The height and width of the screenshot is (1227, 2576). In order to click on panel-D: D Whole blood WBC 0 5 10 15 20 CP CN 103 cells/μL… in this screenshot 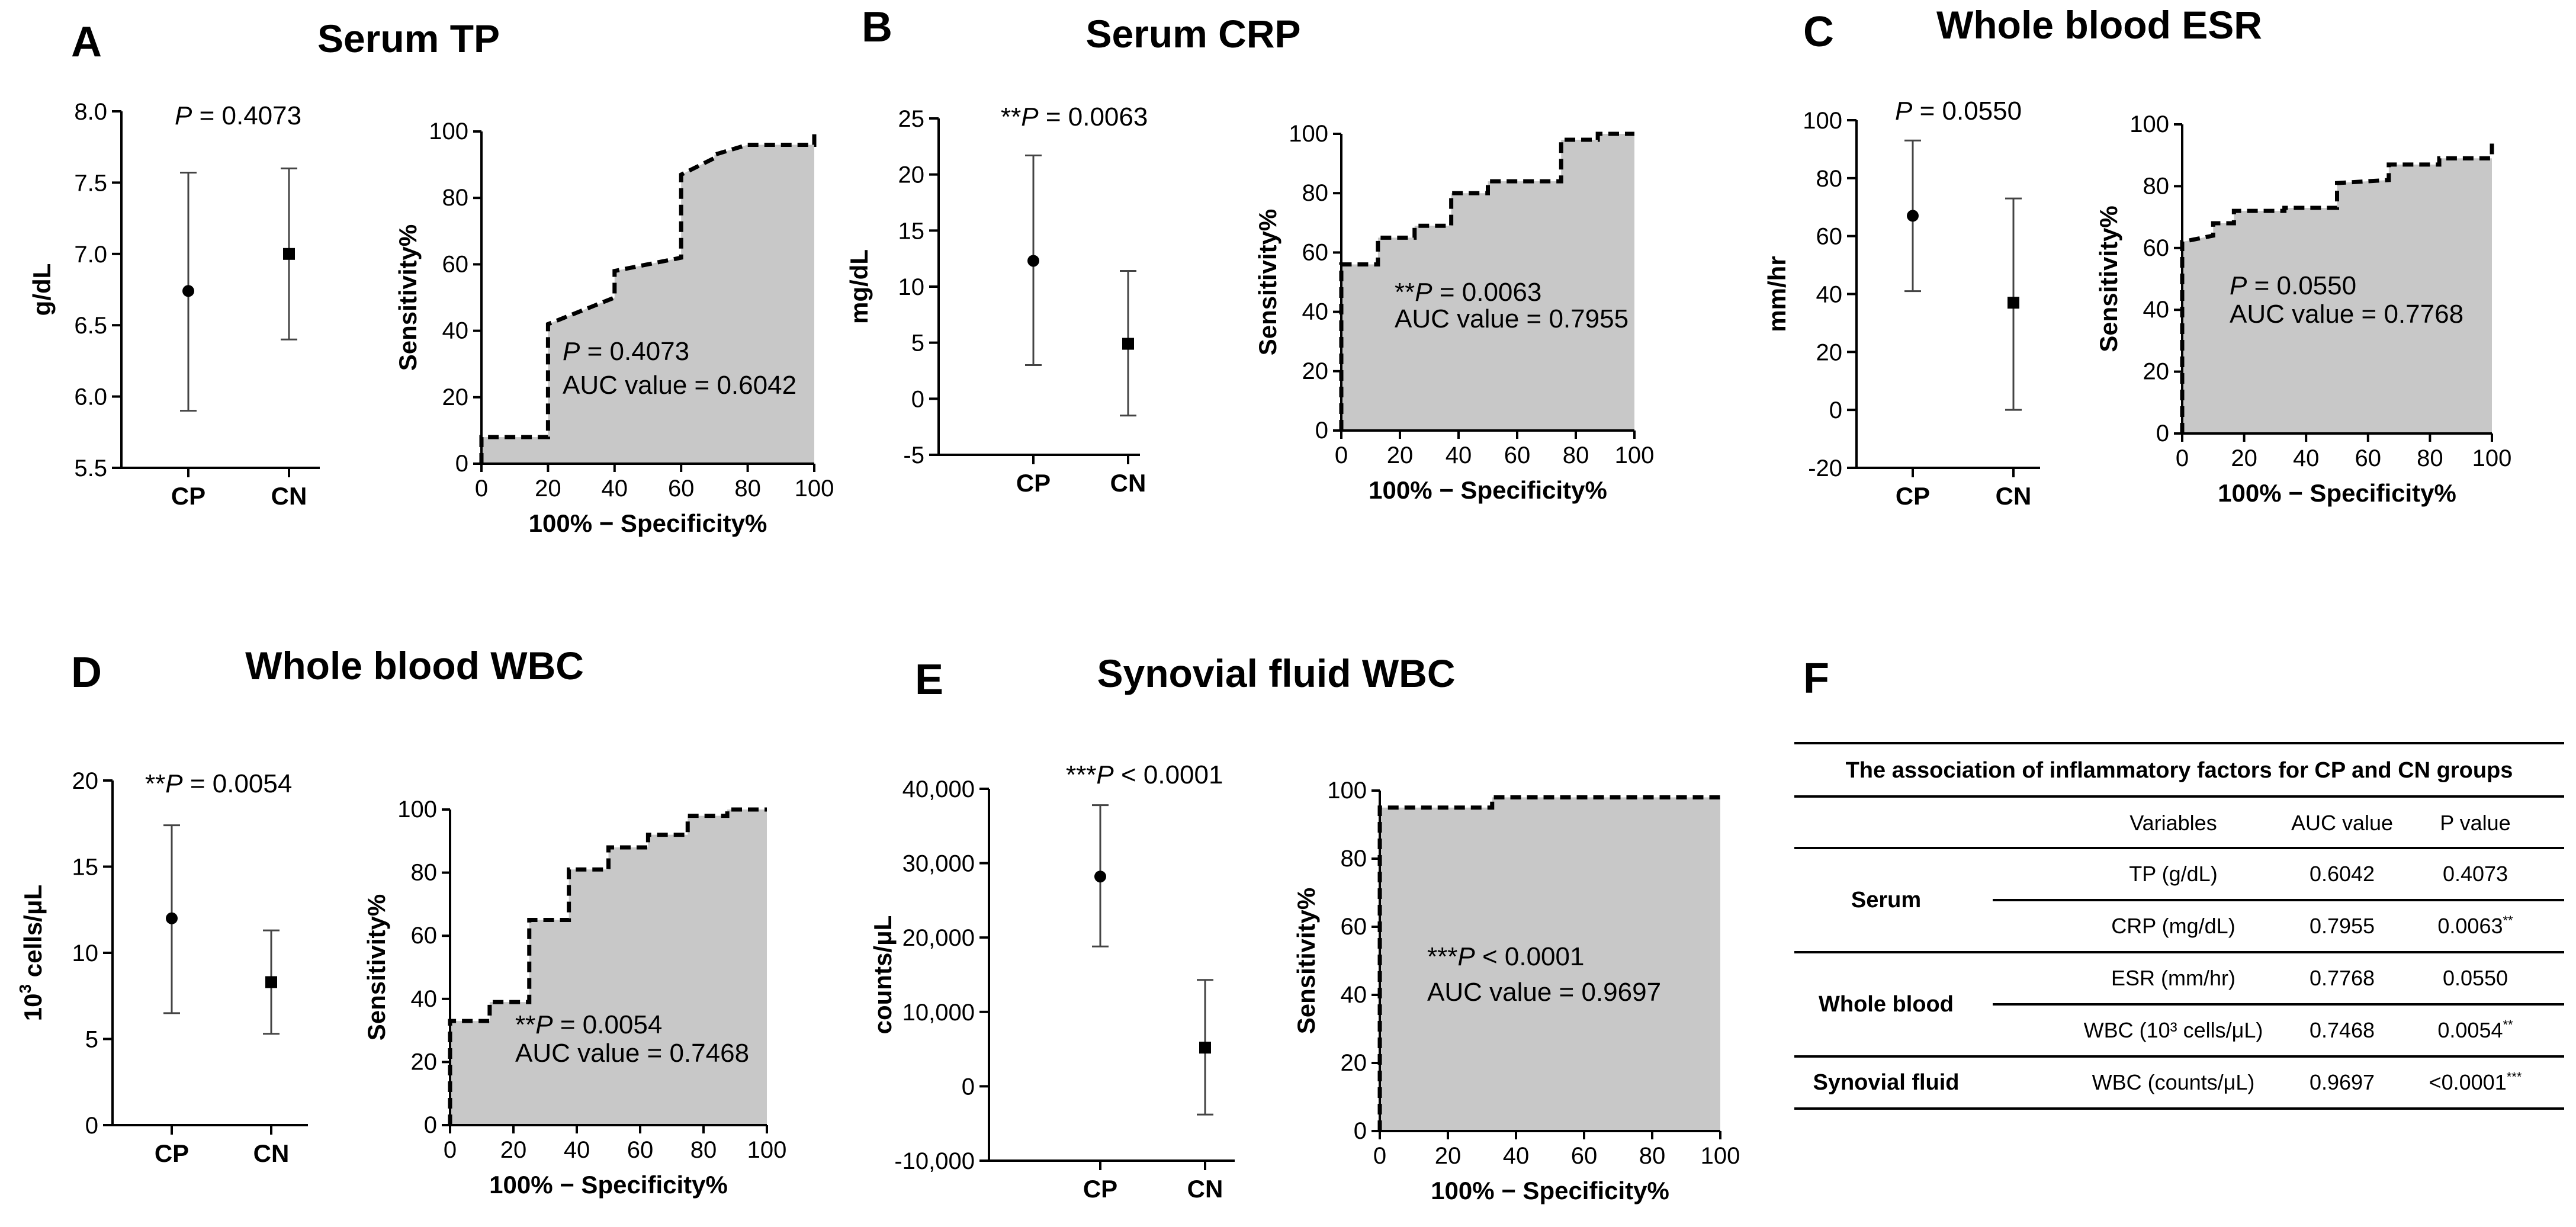, I will do `click(401, 921)`.